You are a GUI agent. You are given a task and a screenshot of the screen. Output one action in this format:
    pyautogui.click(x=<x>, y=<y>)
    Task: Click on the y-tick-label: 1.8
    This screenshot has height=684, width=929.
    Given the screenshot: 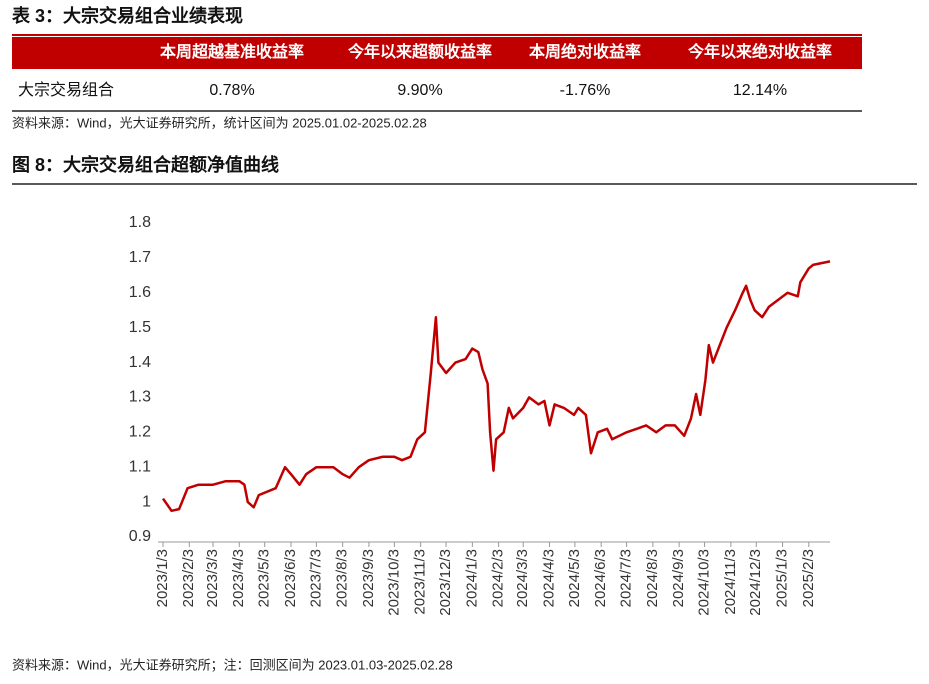 What is the action you would take?
    pyautogui.click(x=140, y=222)
    